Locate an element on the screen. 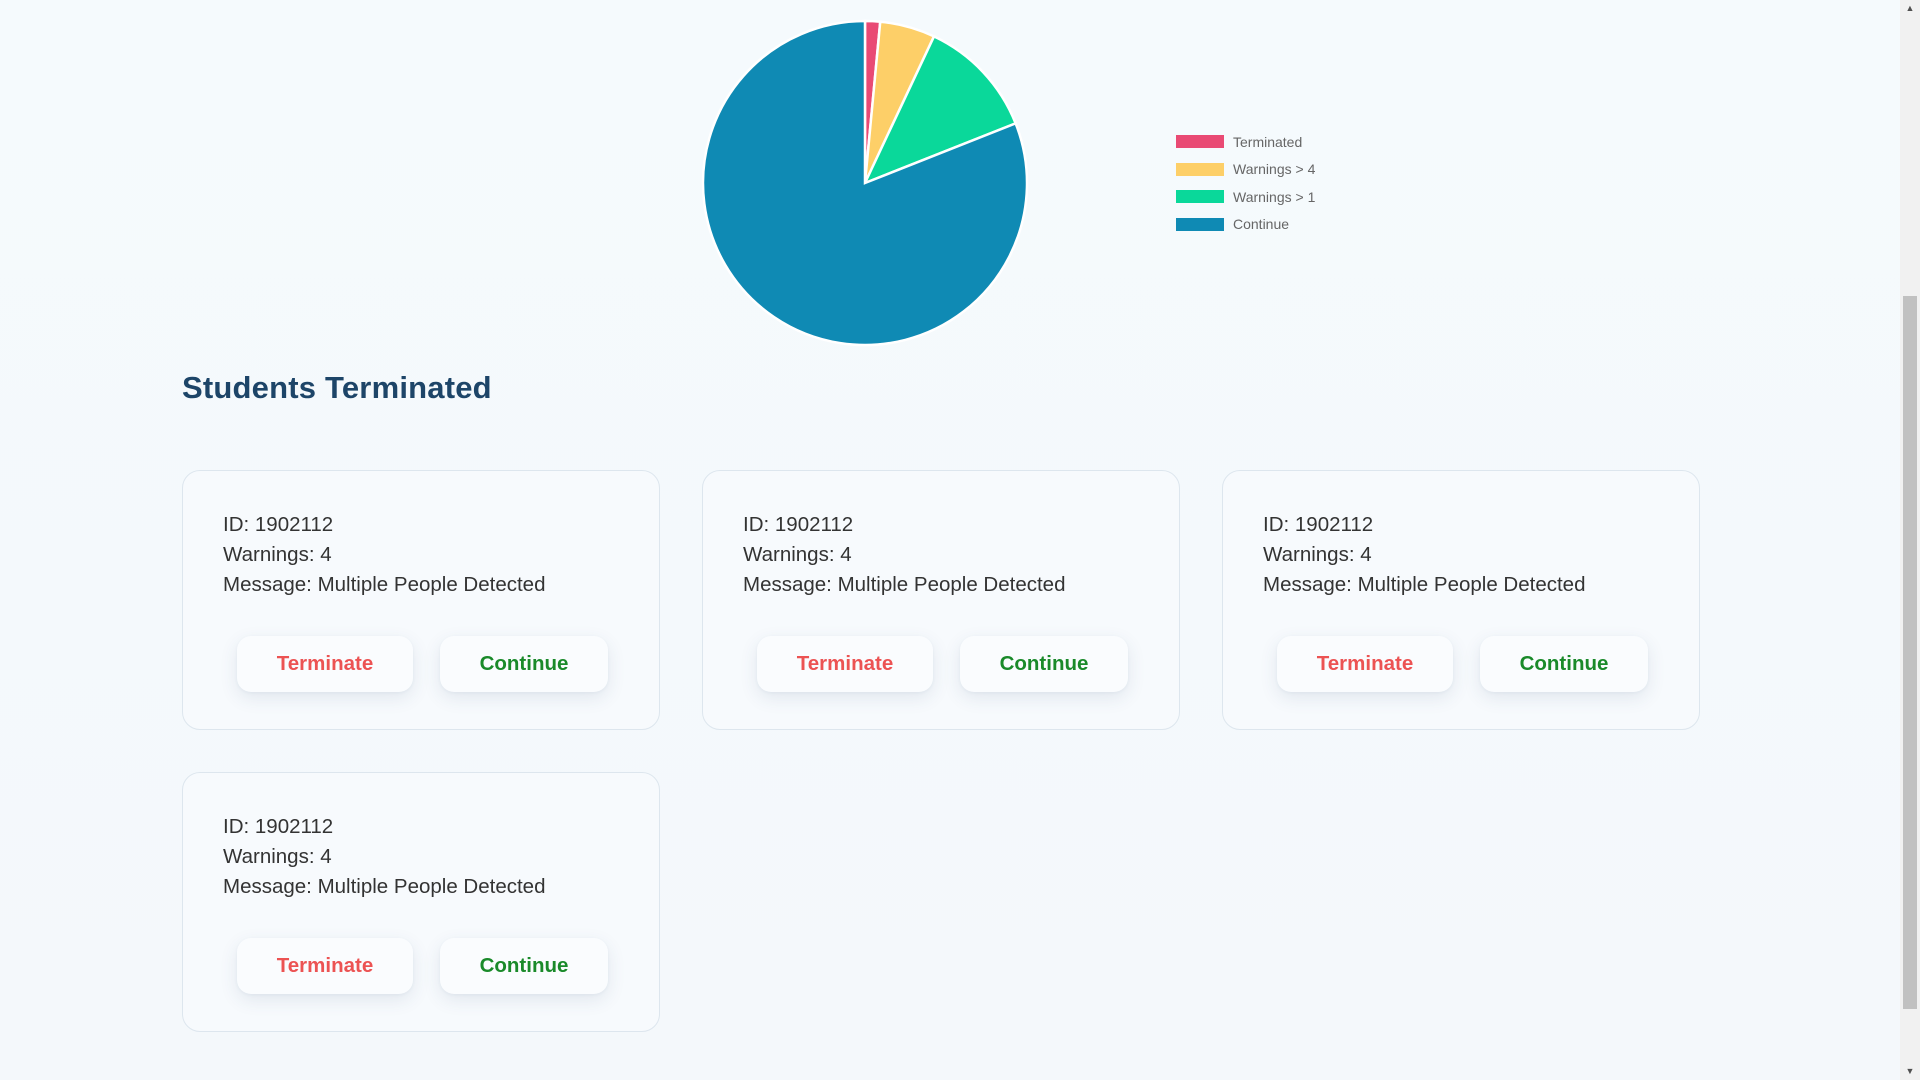 This screenshot has height=1080, width=1920. legend-label: Continue is located at coordinates (1261, 224).